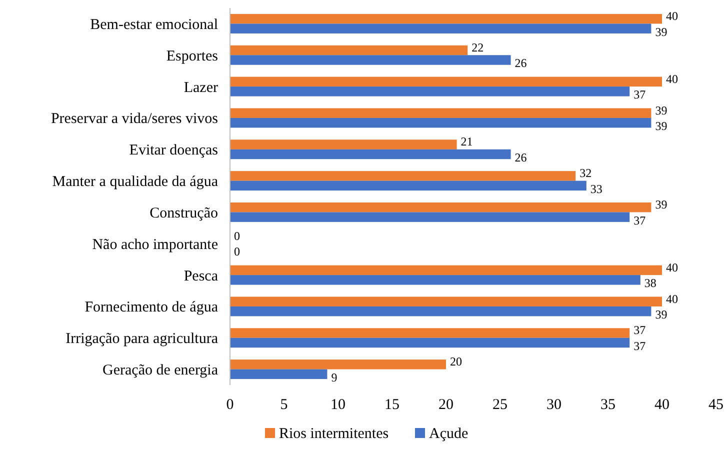  I want to click on x-tick-label: 45, so click(716, 405).